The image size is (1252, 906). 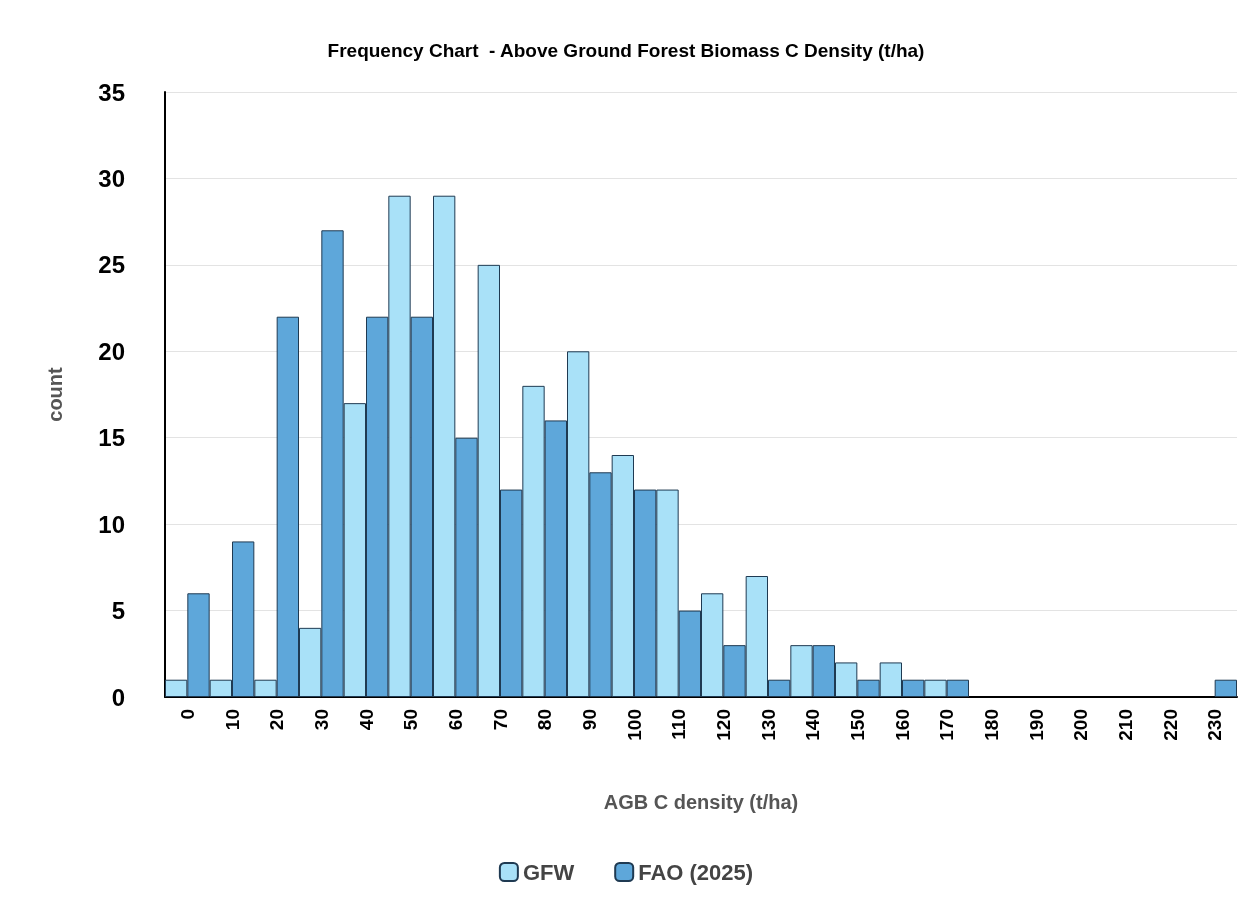 What do you see at coordinates (111, 92) in the screenshot?
I see `y-tick-label: 35` at bounding box center [111, 92].